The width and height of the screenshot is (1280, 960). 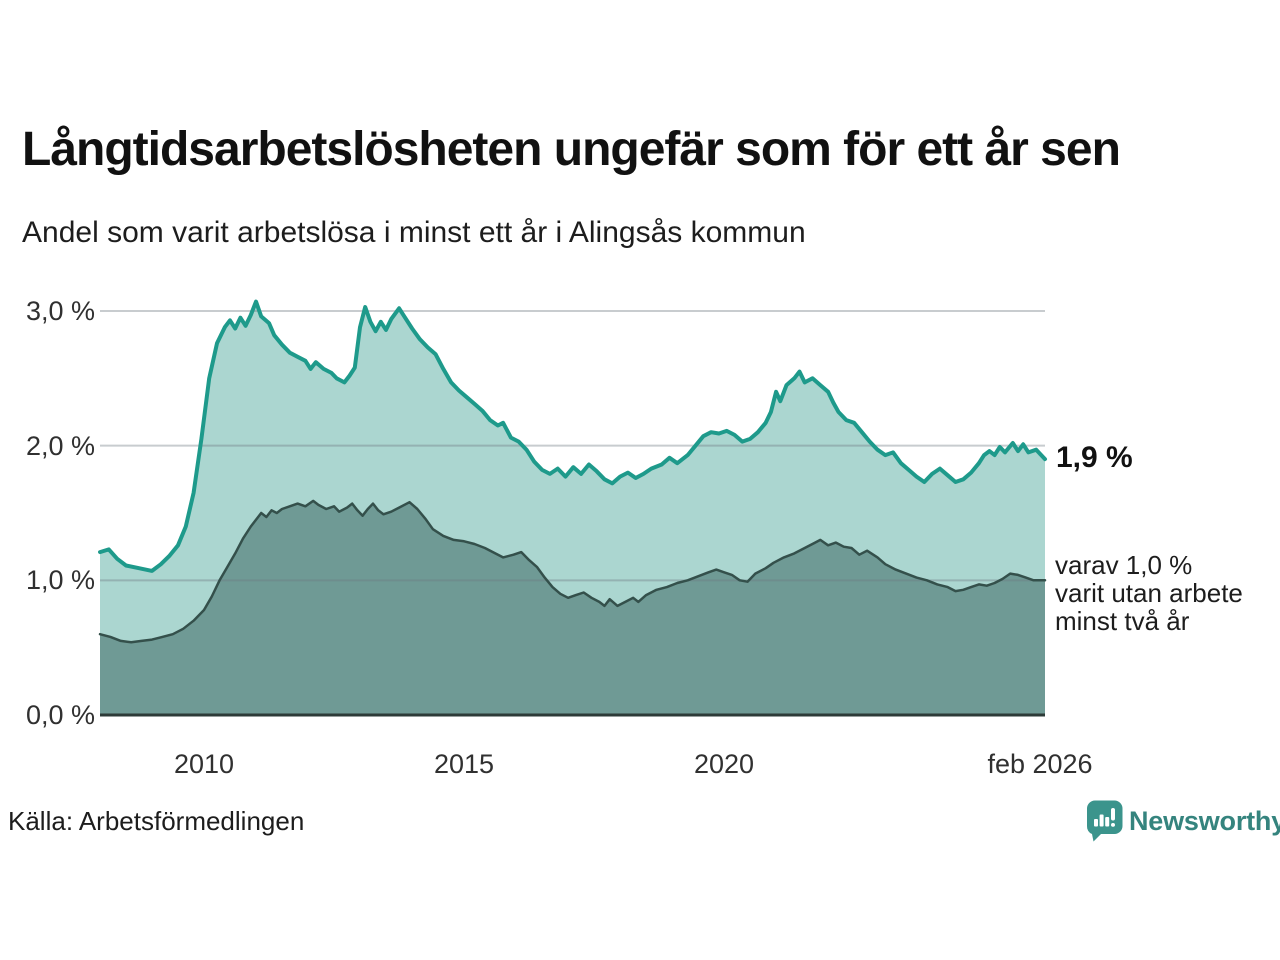 I want to click on newsworthy-logo: Newsworthy, so click(x=1183, y=821).